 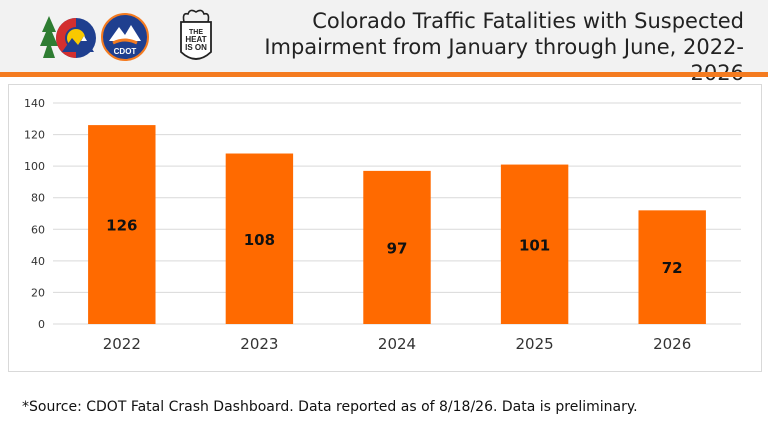 I want to click on x-category-label: 2023, so click(x=259, y=344).